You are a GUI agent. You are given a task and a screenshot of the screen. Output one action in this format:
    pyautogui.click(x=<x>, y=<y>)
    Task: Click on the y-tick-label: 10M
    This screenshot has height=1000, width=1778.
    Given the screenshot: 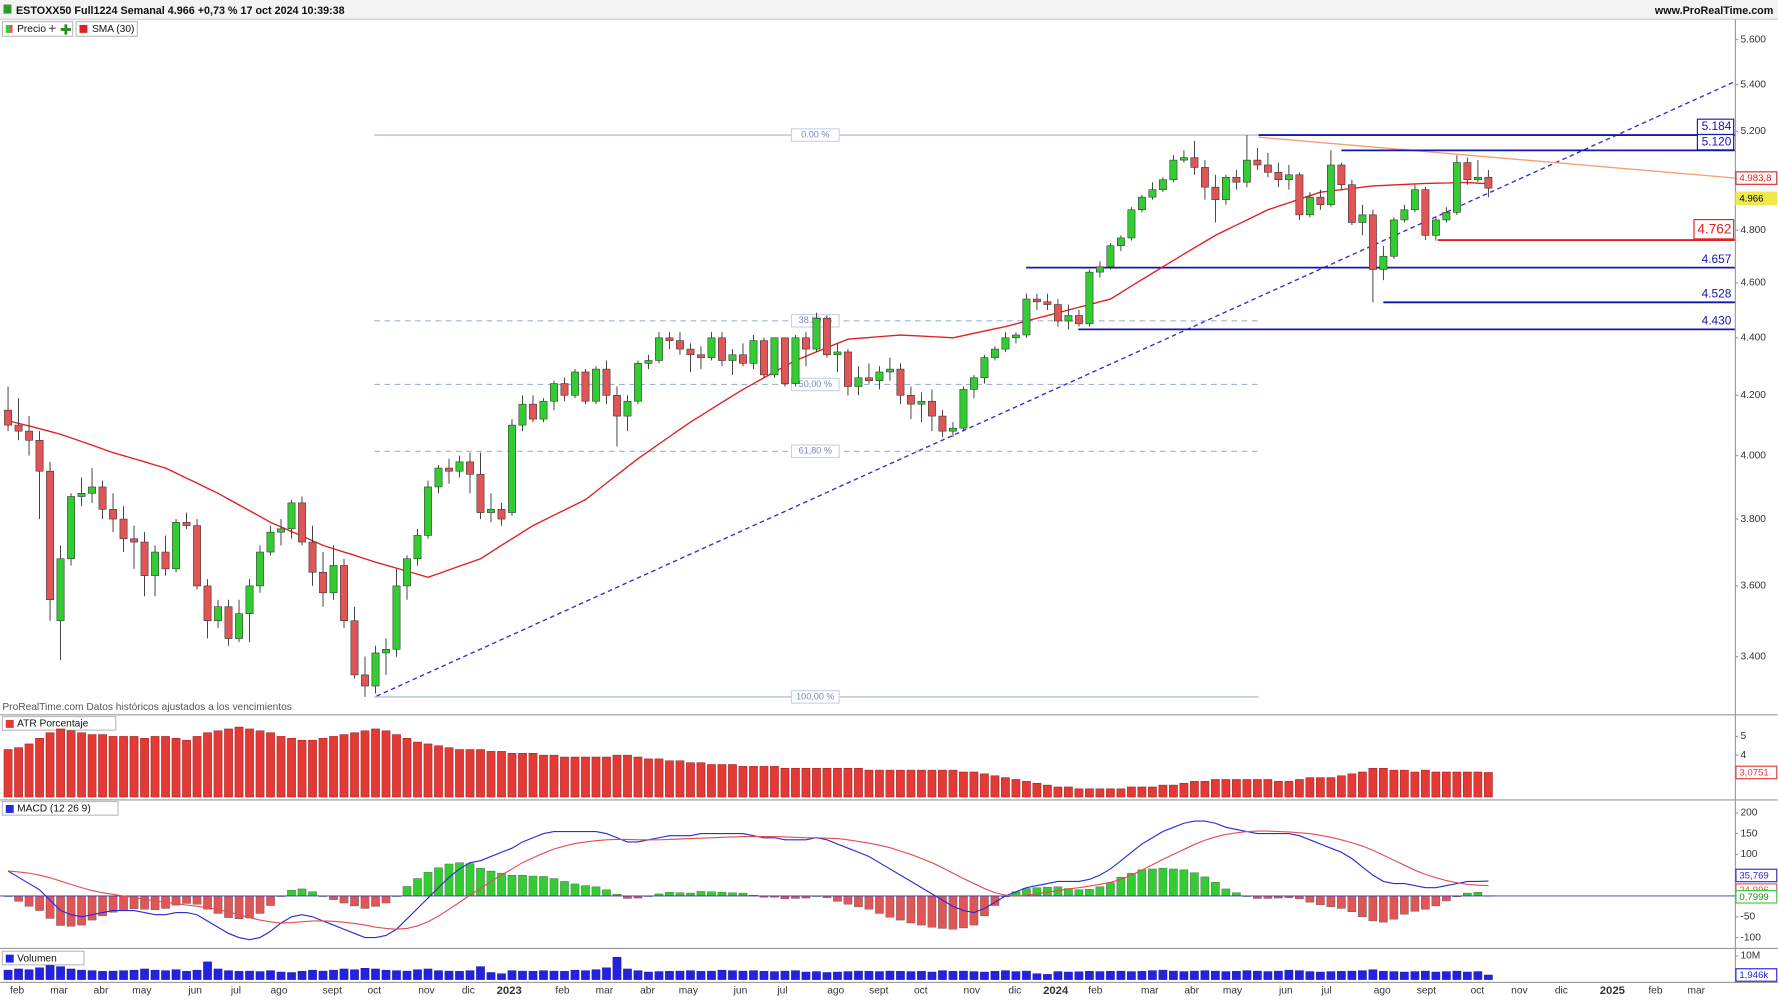 What is the action you would take?
    pyautogui.click(x=1750, y=956)
    